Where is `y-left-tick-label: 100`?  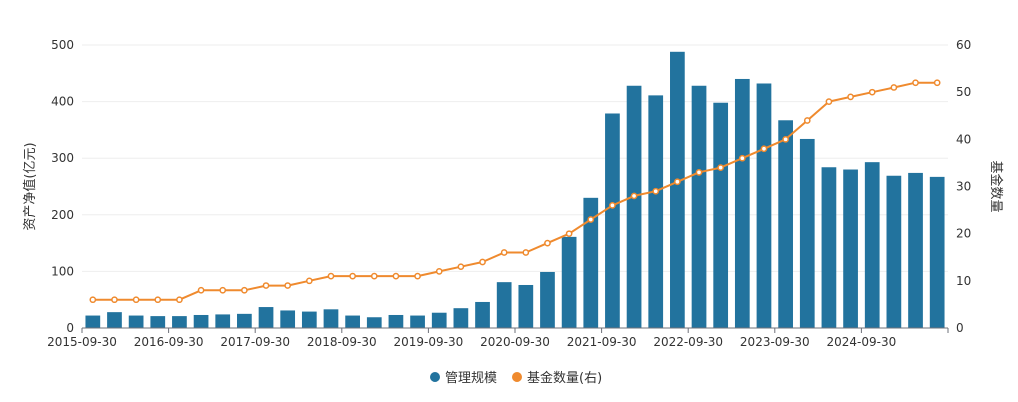 y-left-tick-label: 100 is located at coordinates (62, 271).